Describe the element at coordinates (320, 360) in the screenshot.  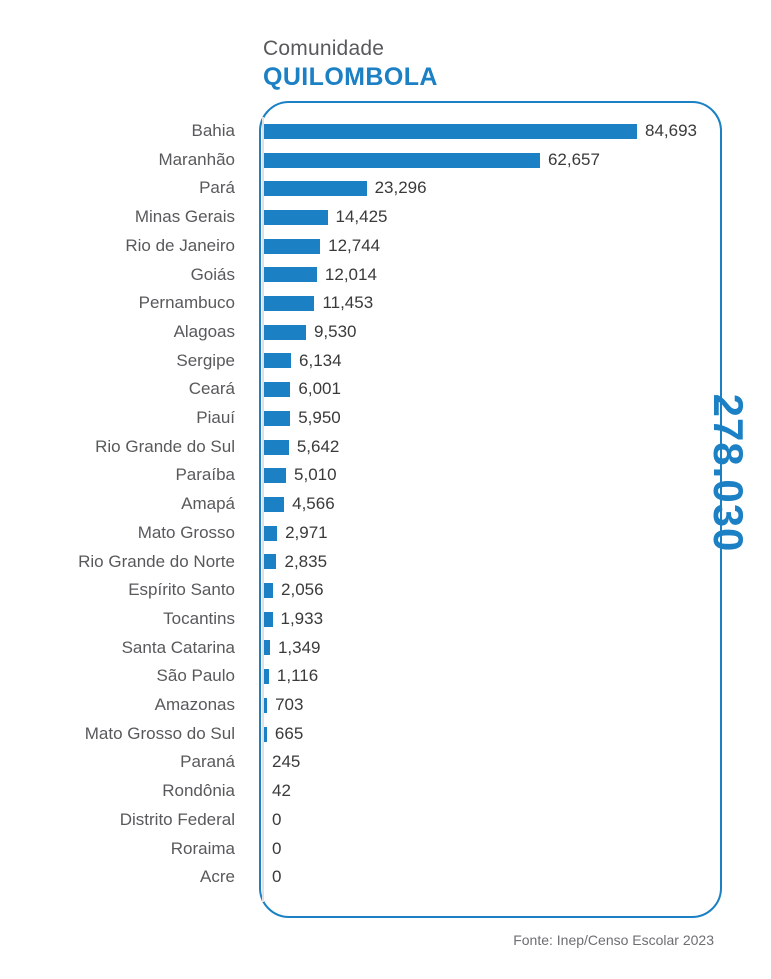
I see `bar-value-label: 6,134` at that location.